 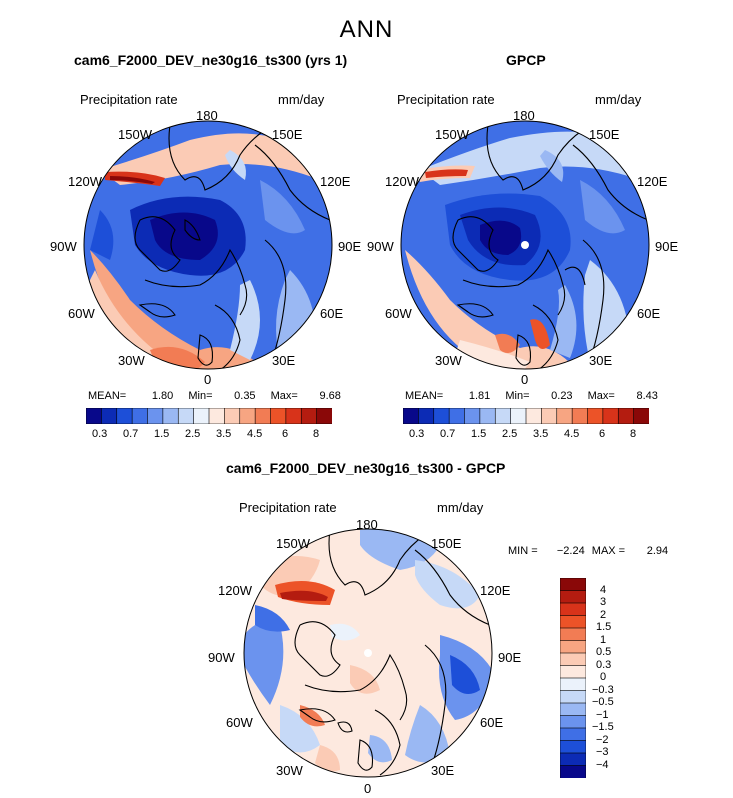 I want to click on panel-1-lon-90e: 90E, so click(x=350, y=246).